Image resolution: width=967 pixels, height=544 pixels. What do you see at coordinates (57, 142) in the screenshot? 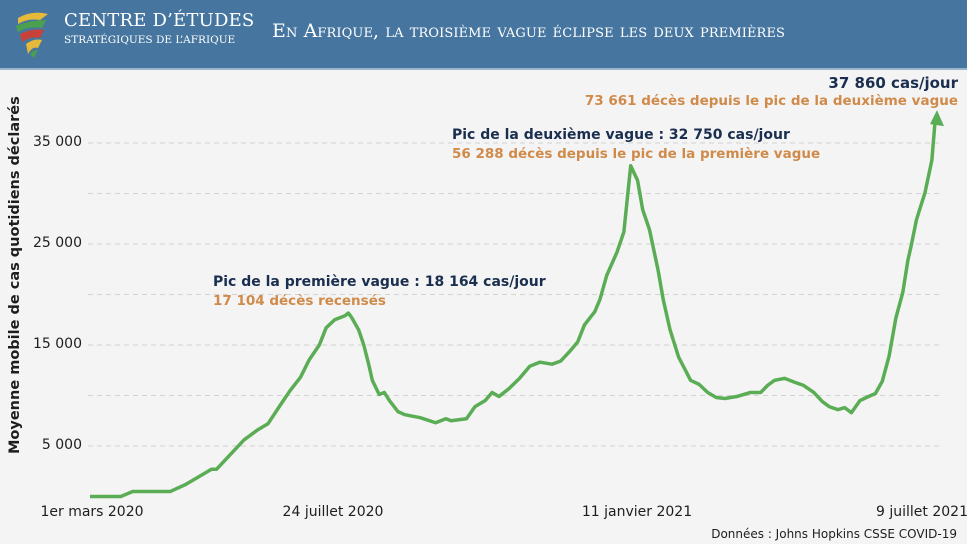
I see `y-tick-label: 35 000` at bounding box center [57, 142].